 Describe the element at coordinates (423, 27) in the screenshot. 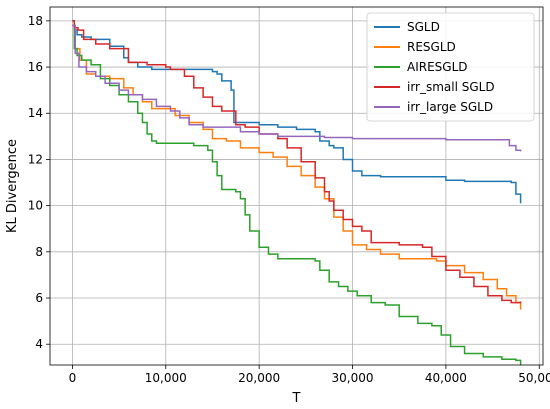

I see `legend-label-sgld: SGLD` at that location.